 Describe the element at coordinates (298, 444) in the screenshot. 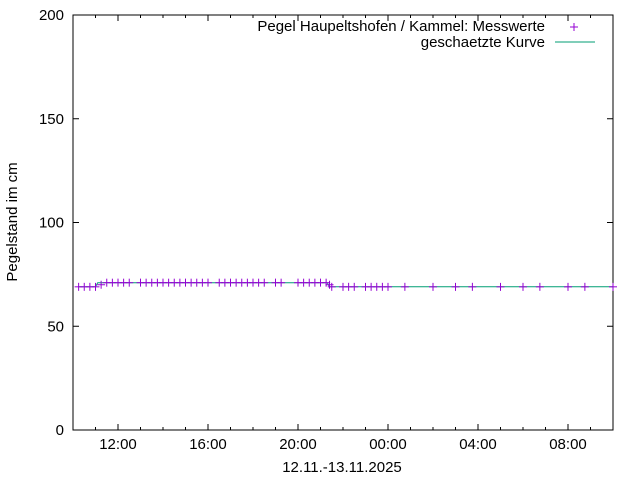

I see `x-tick-label: 20:00` at that location.